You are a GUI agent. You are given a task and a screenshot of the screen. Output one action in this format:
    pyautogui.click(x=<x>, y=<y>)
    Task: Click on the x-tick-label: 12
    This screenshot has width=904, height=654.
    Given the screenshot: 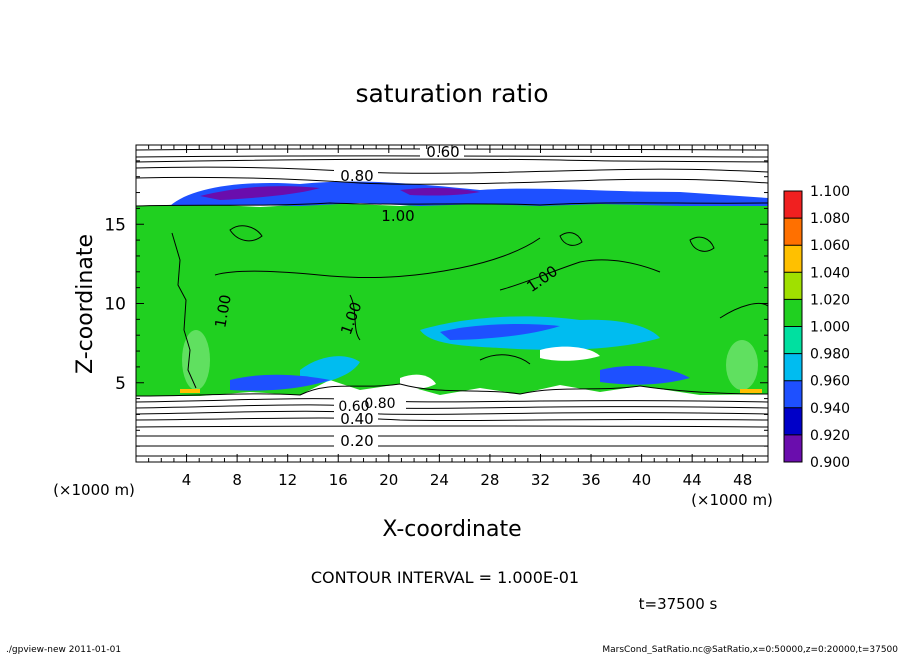 What is the action you would take?
    pyautogui.click(x=287, y=480)
    